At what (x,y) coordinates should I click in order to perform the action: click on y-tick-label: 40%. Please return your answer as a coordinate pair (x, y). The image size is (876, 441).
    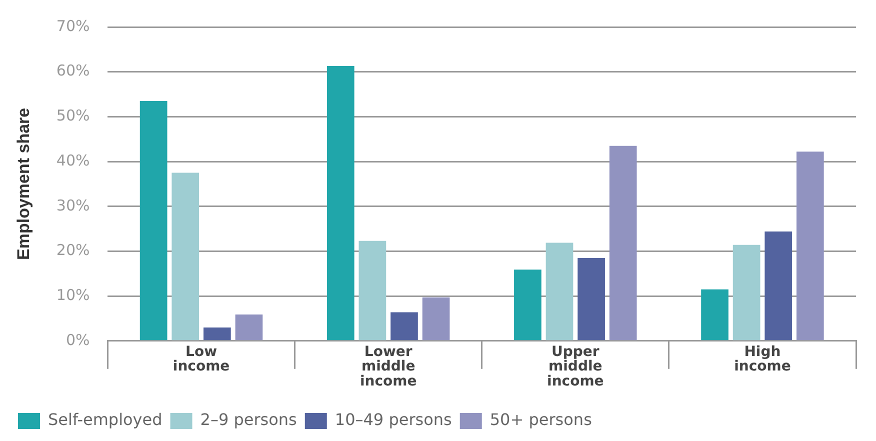
    Looking at the image, I should click on (73, 160).